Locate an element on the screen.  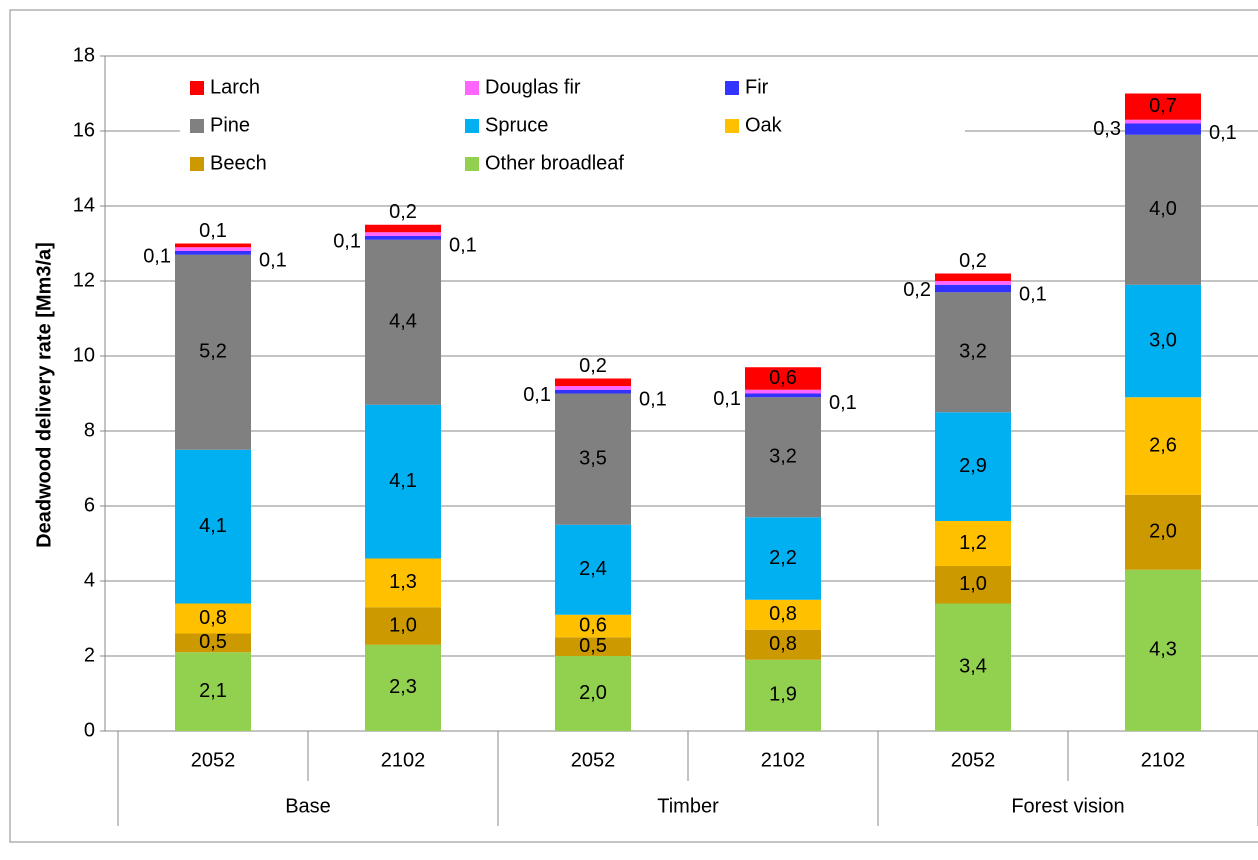
group-label: Timber is located at coordinates (688, 806).